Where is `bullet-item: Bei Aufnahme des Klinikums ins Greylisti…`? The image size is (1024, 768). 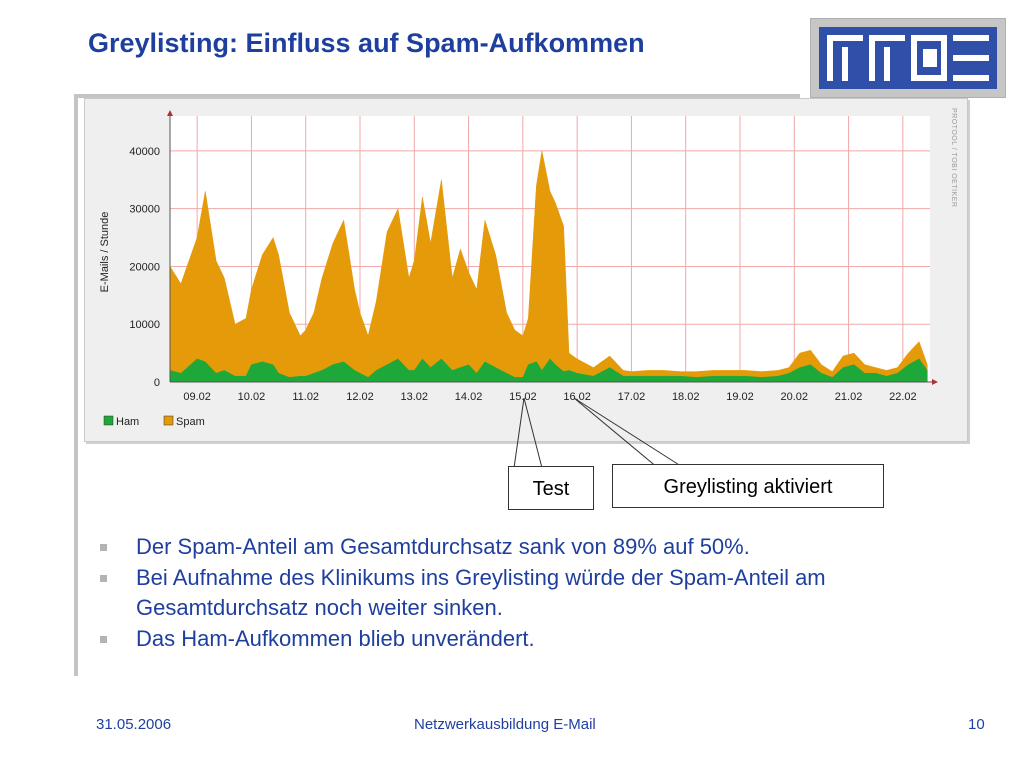
bullet-item: Bei Aufnahme des Klinikums ins Greylisti… is located at coordinates (524, 593).